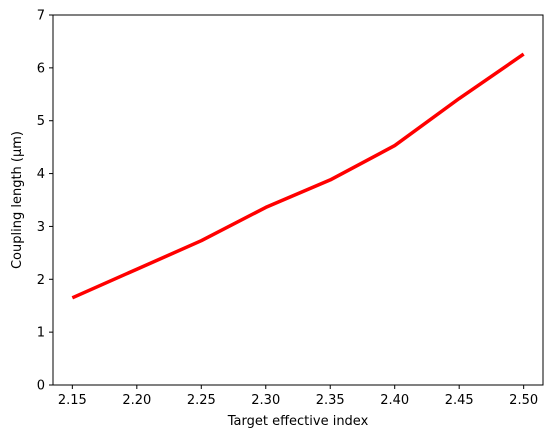  Describe the element at coordinates (394, 400) in the screenshot. I see `x-tick-label: 2.40` at that location.